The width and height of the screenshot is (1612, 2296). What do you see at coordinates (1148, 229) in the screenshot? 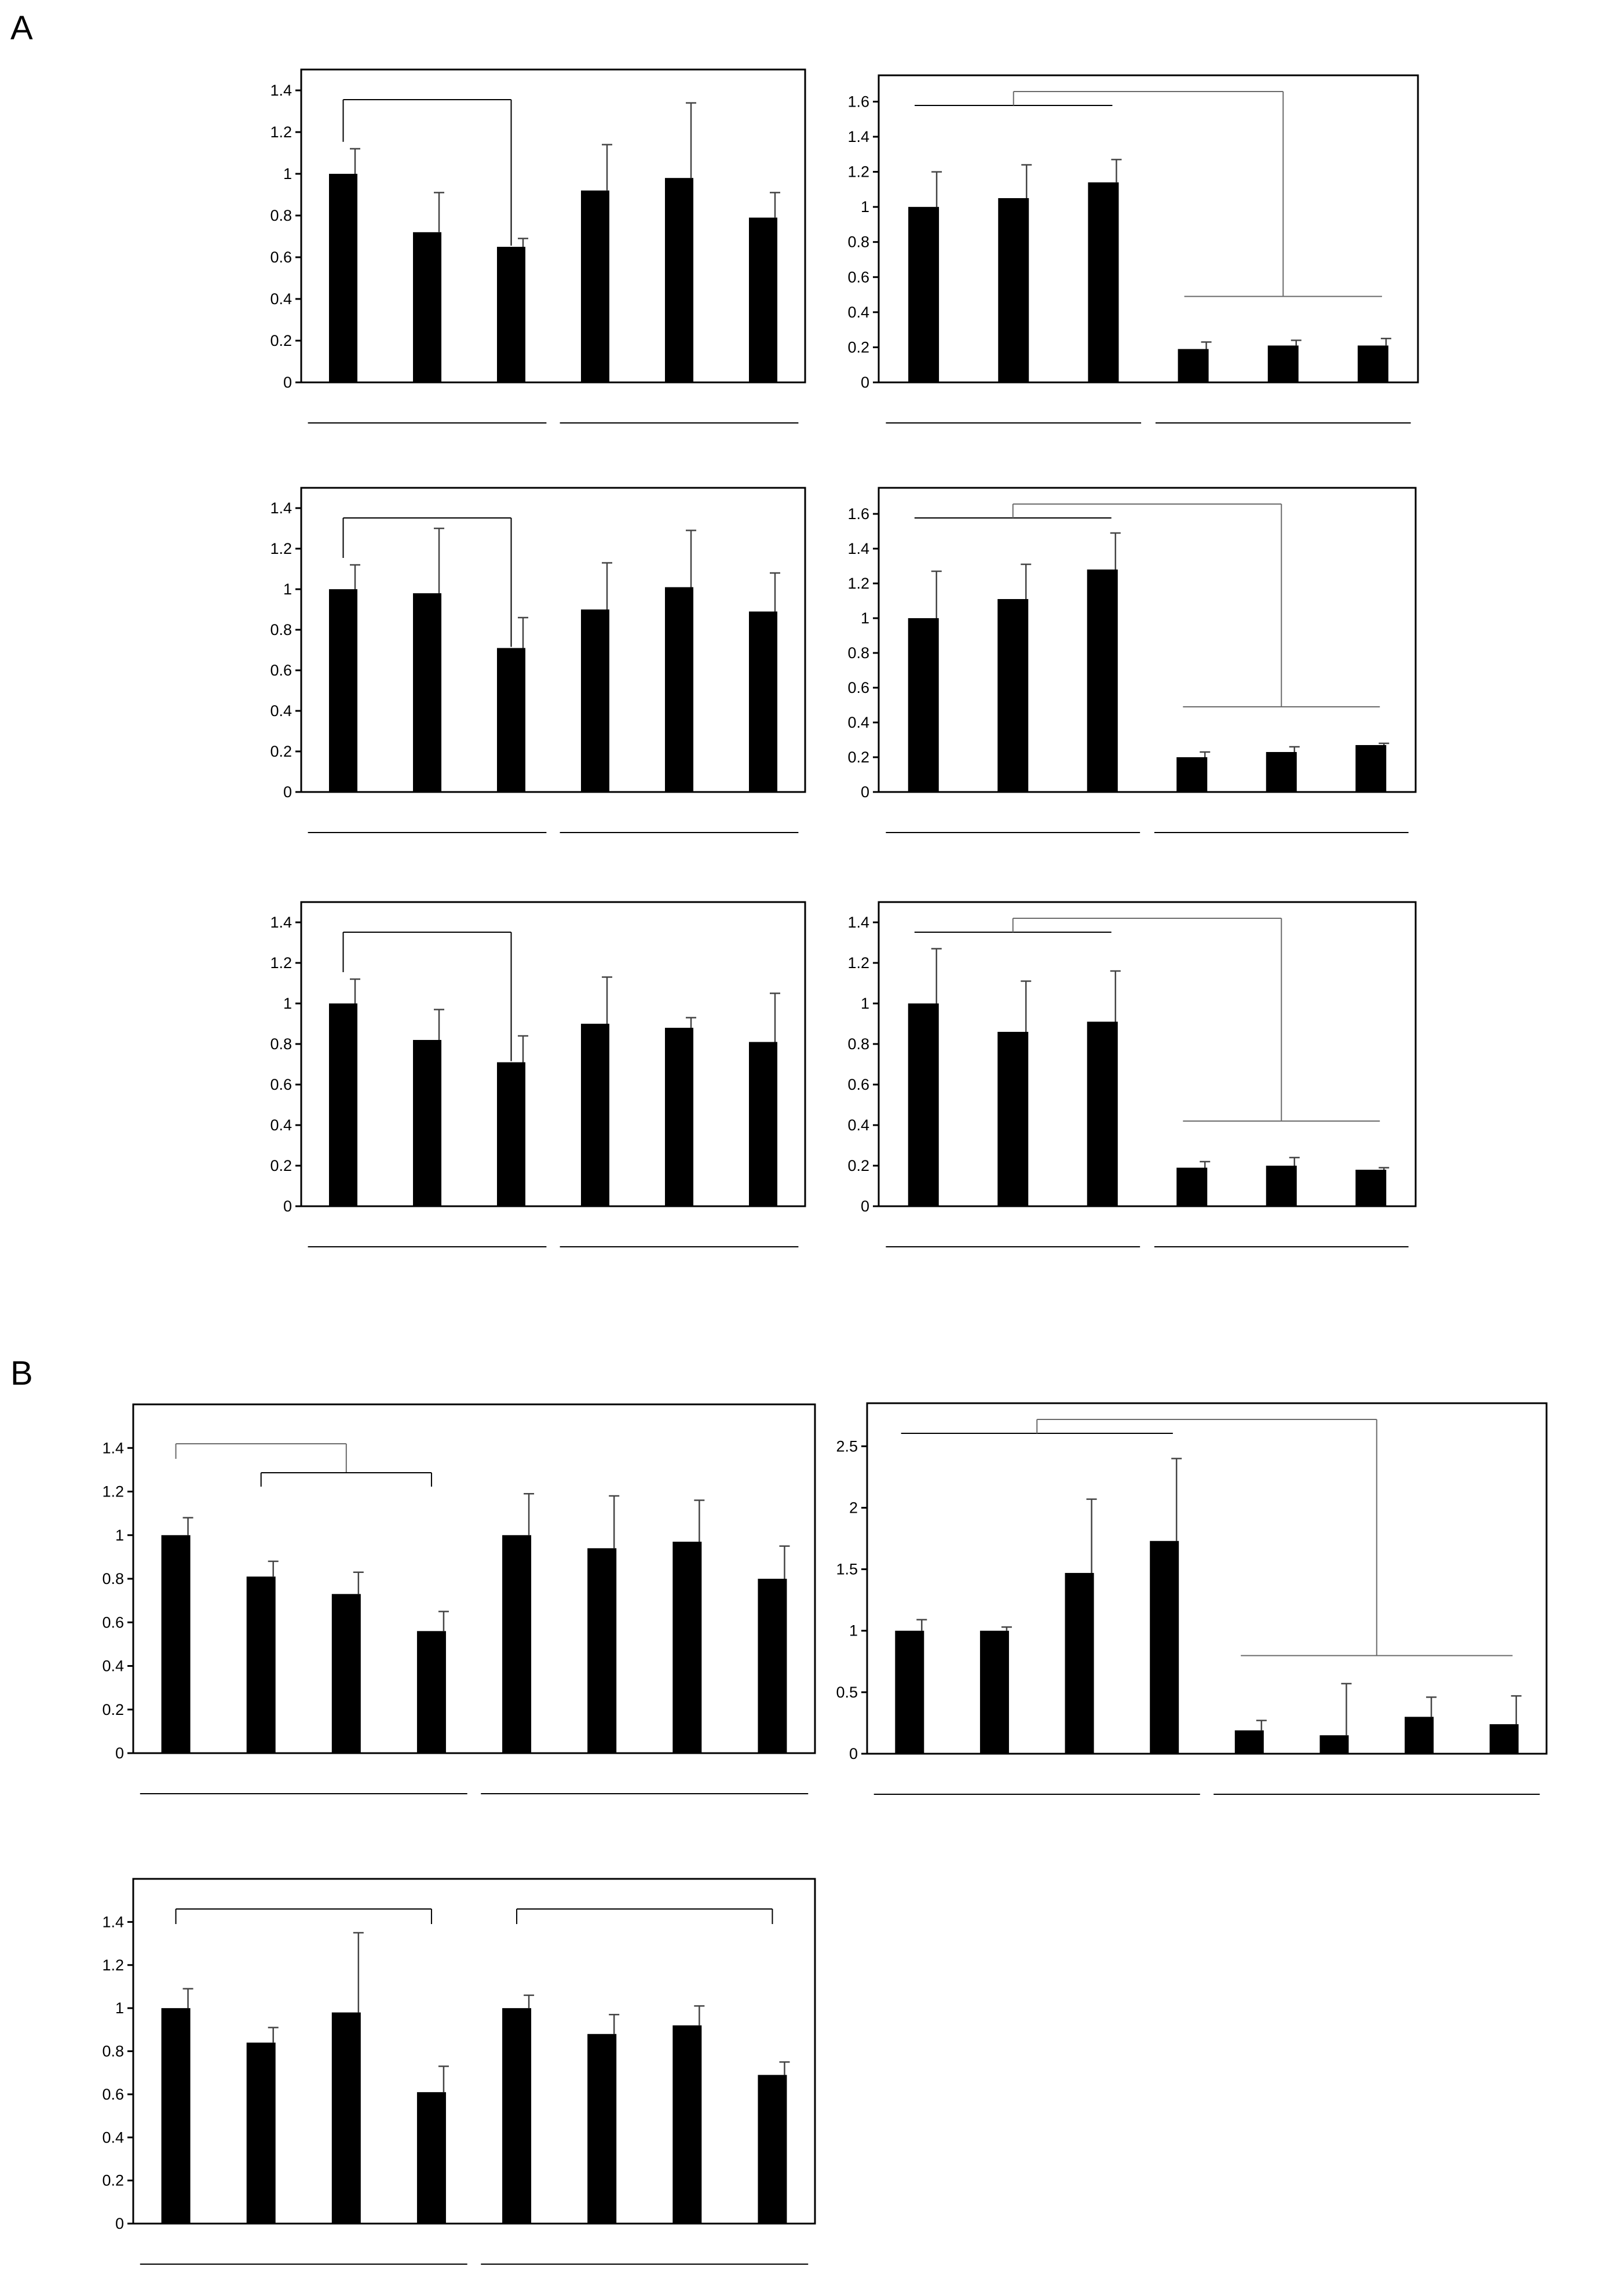
I see `chart1-frame` at bounding box center [1148, 229].